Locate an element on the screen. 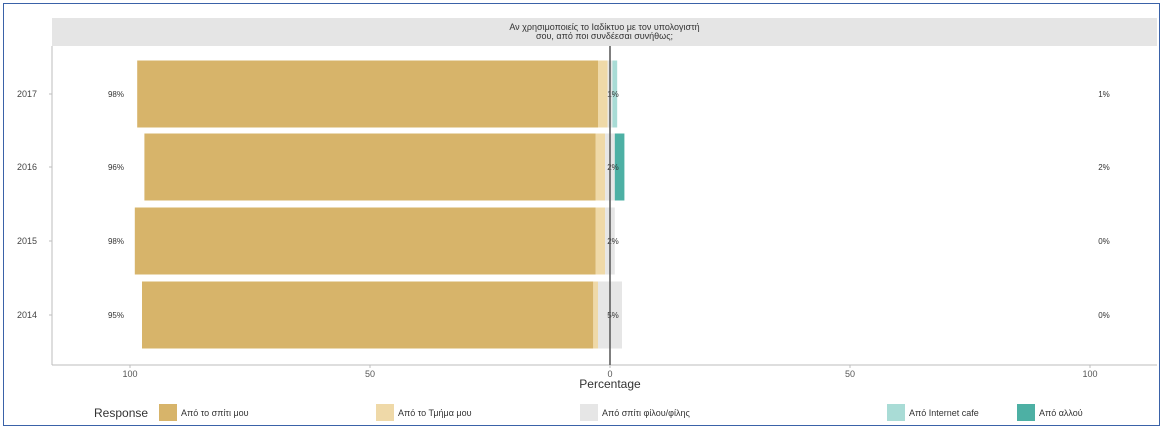  legend-label: Από το Τμήμα μου is located at coordinates (435, 413).